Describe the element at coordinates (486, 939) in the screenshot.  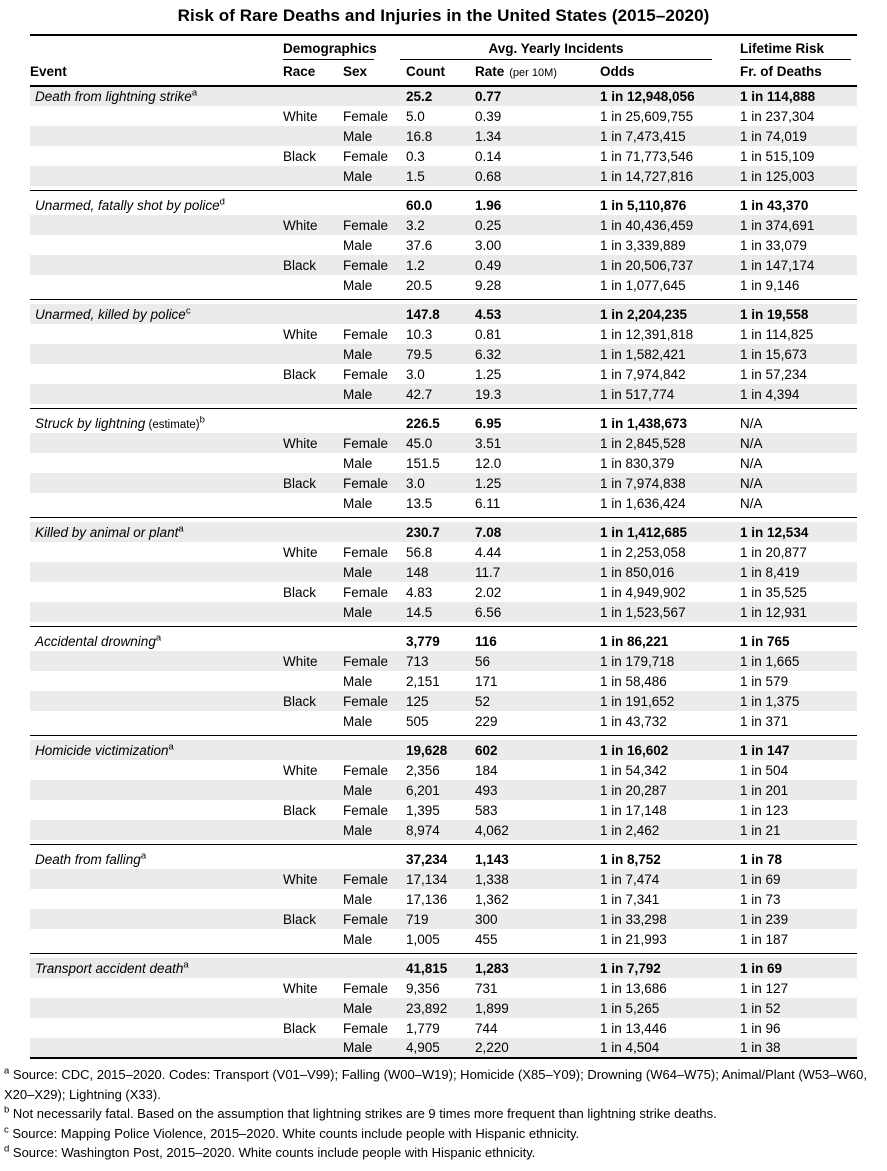
I see `rate-cell: 455` at that location.